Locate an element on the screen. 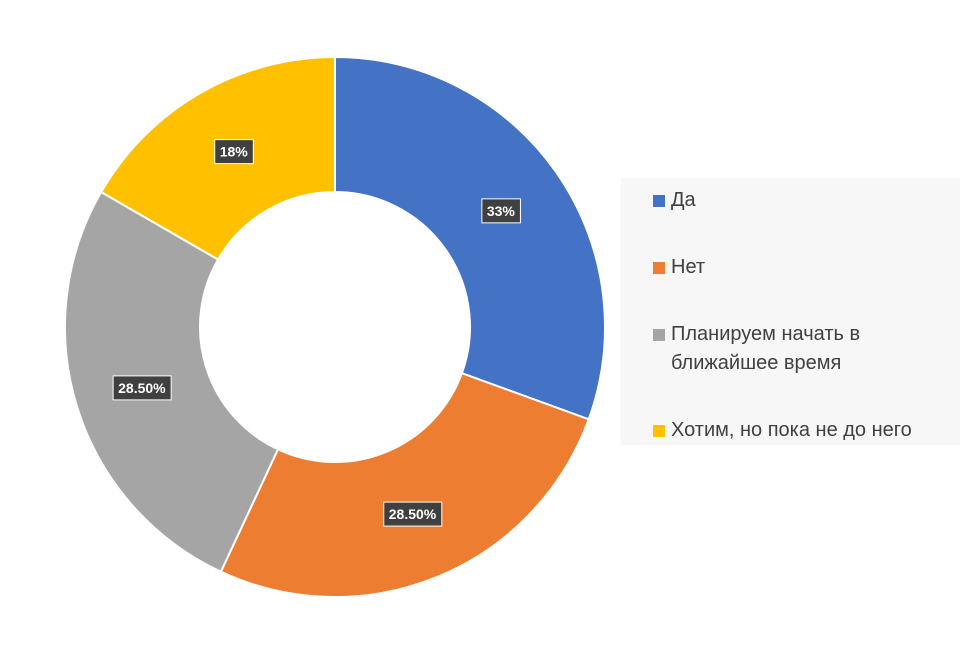 This screenshot has height=654, width=976. legend-text: Да is located at coordinates (683, 200).